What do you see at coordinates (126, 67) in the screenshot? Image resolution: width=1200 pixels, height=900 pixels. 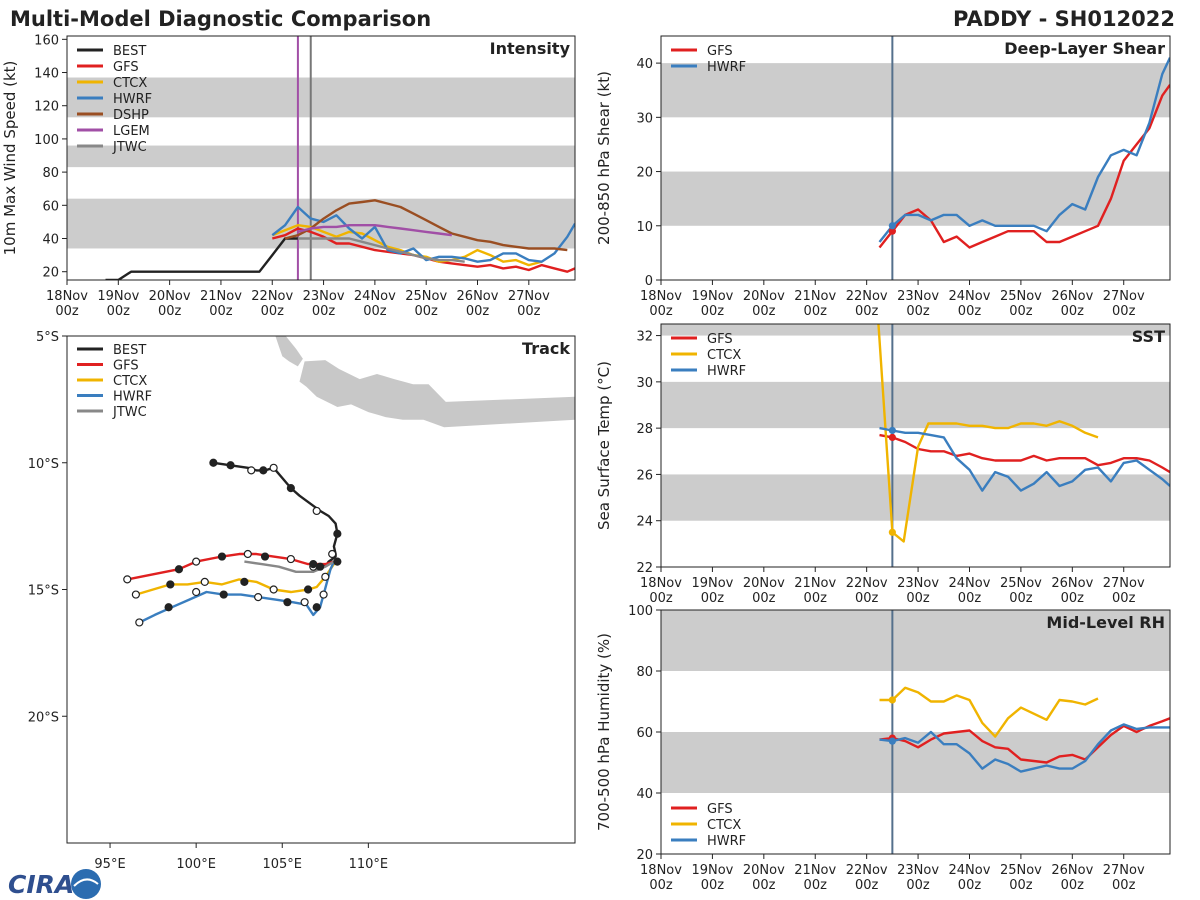 I see `intensity-legend-label-gfs: GFS` at bounding box center [126, 67].